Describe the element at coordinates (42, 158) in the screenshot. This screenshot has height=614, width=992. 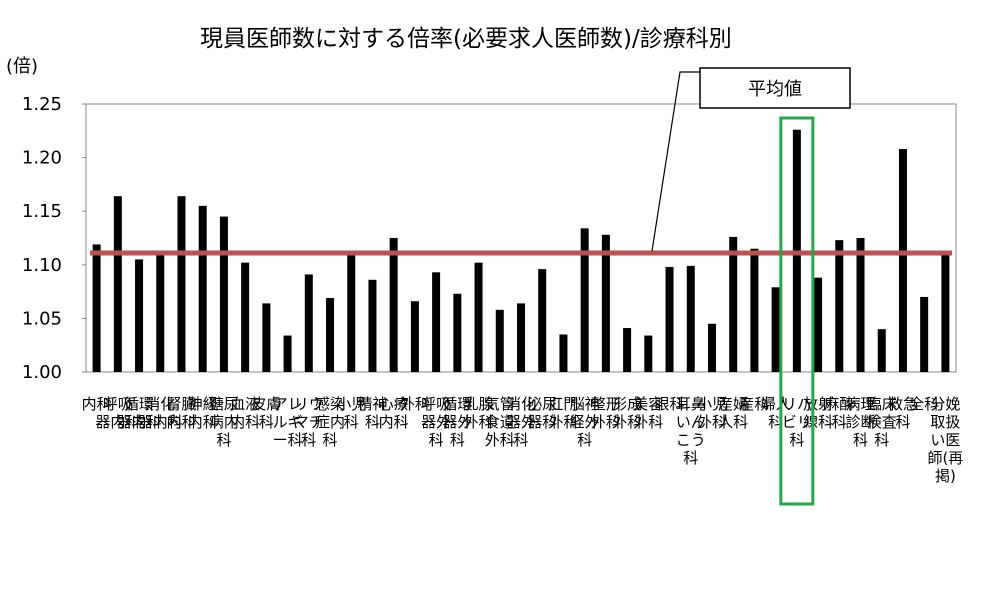
I see `y-tick-label: 1.20` at that location.